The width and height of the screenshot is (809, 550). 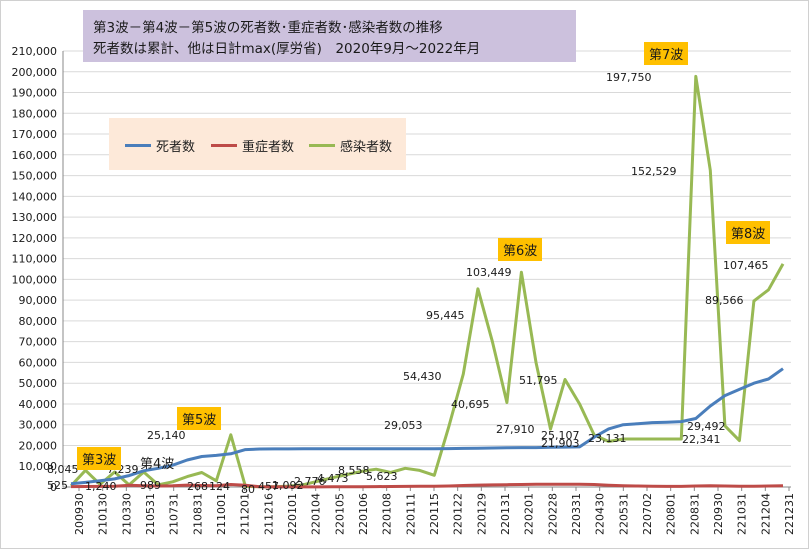 What do you see at coordinates (197, 514) in the screenshot?
I see `x-tick-label: 210831` at bounding box center [197, 514].